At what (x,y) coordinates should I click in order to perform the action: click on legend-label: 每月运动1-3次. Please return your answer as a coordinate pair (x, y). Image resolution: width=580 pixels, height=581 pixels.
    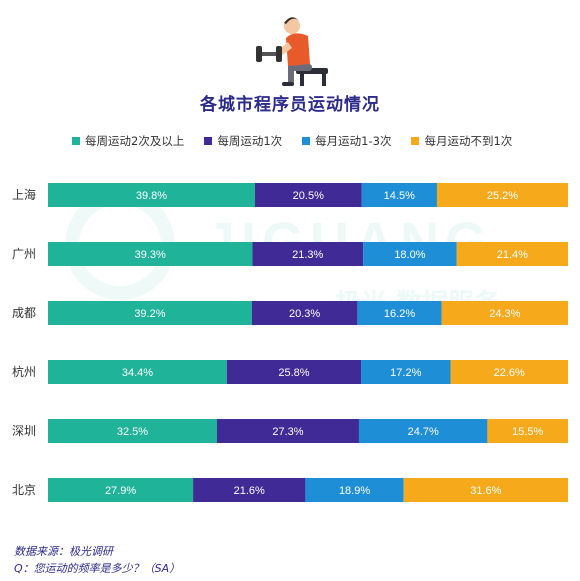
    Looking at the image, I should click on (353, 141).